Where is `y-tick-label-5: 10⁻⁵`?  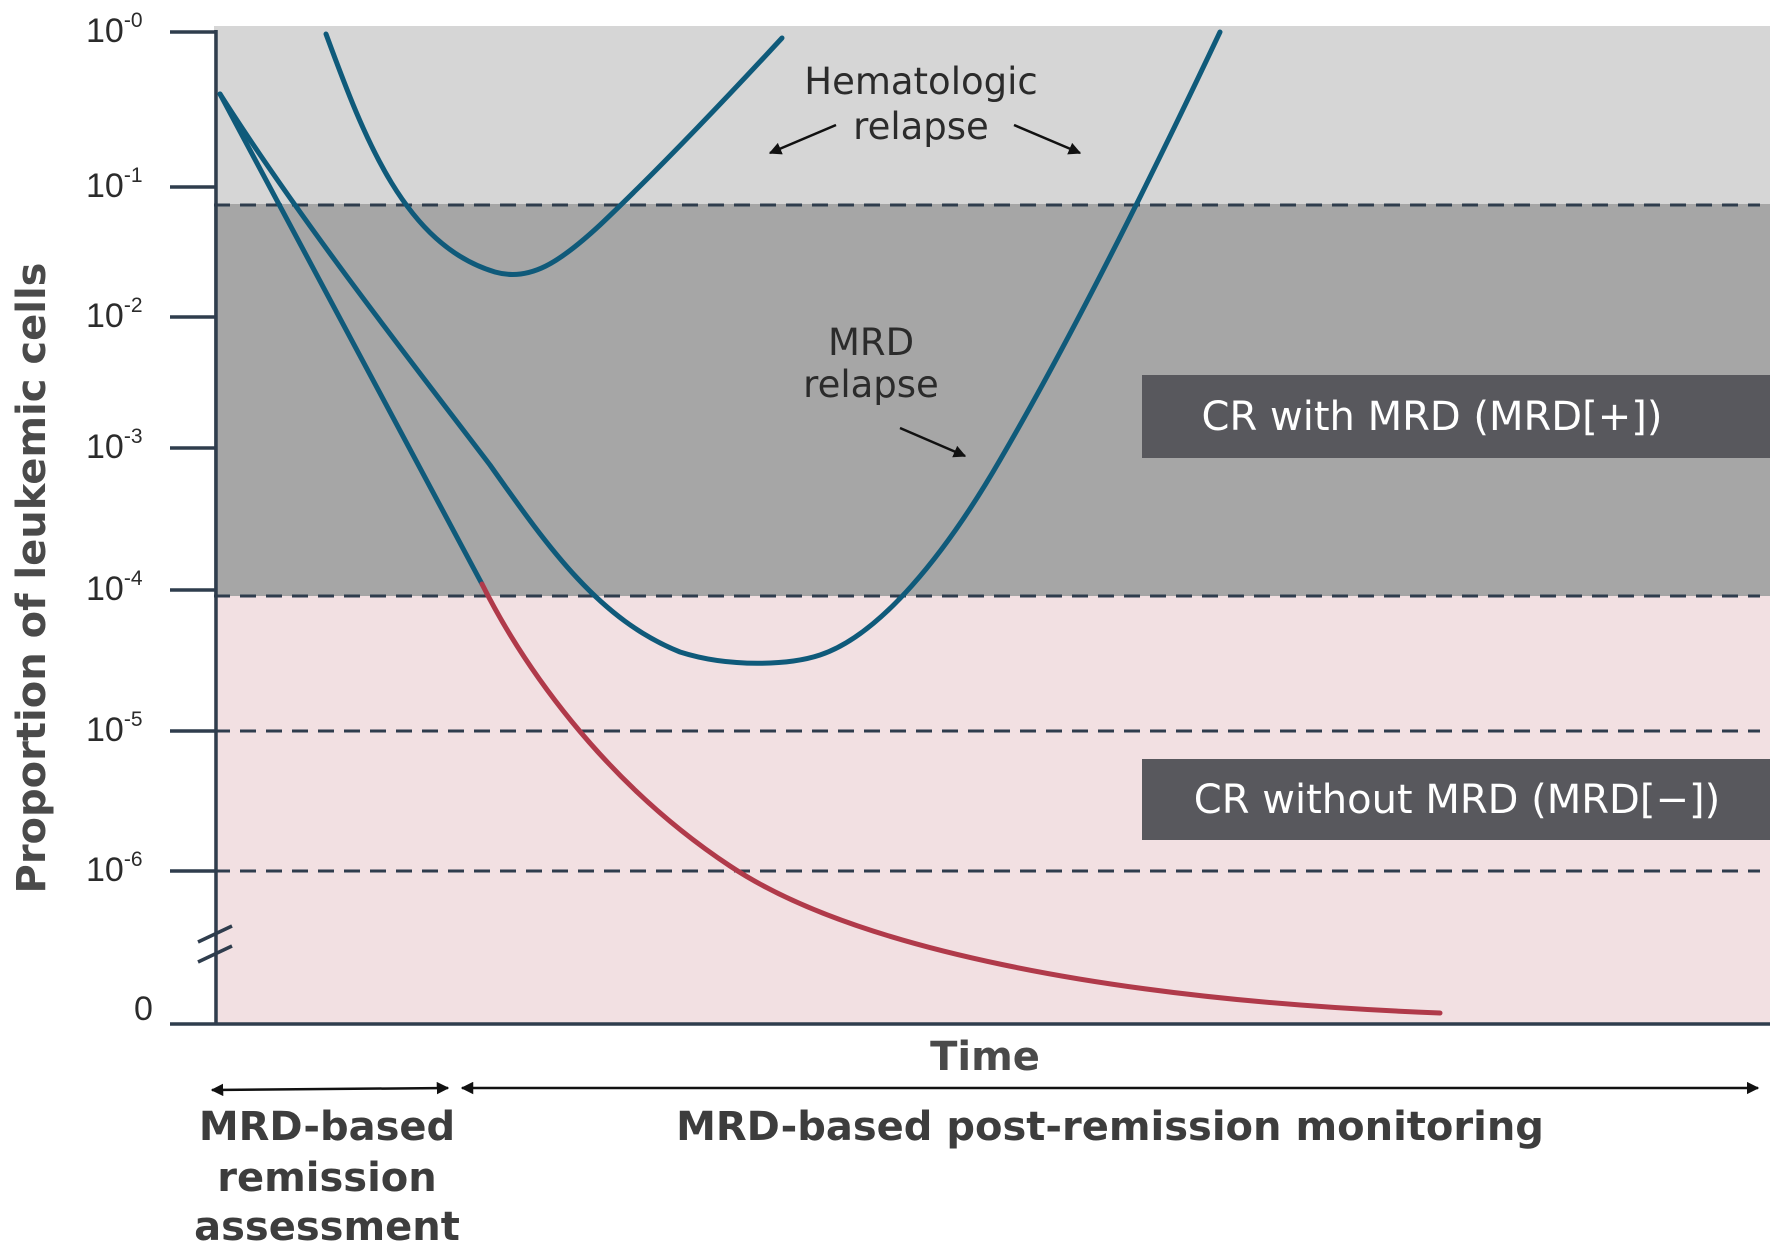 y-tick-label-5: 10⁻⁵ is located at coordinates (114, 728).